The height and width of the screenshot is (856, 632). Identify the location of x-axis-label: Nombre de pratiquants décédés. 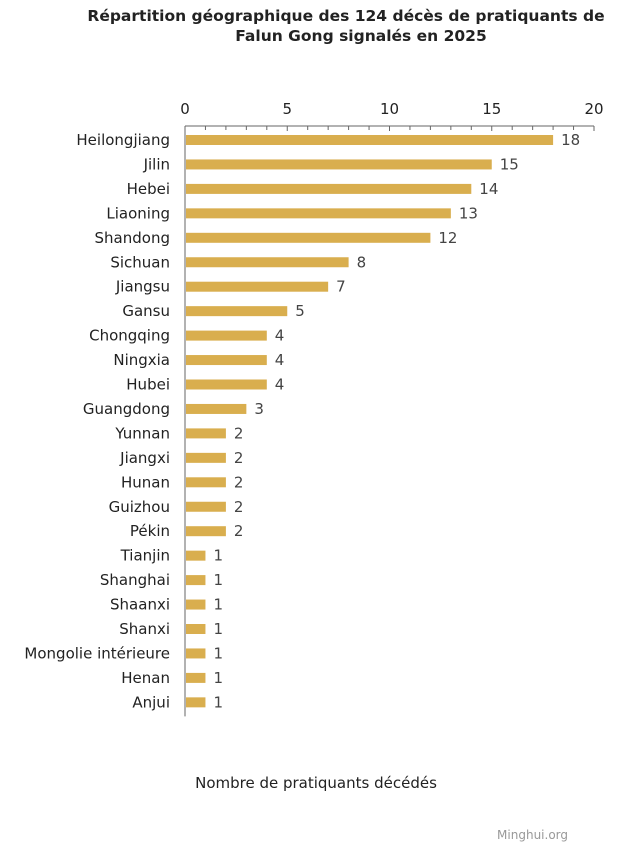
(316, 783).